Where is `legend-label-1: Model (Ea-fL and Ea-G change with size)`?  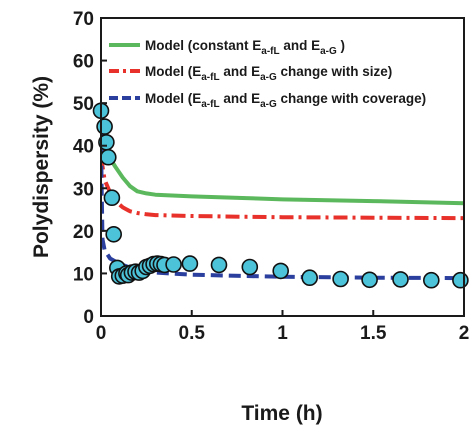 legend-label-1: Model (Ea-fL and Ea-G change with size) is located at coordinates (268, 73).